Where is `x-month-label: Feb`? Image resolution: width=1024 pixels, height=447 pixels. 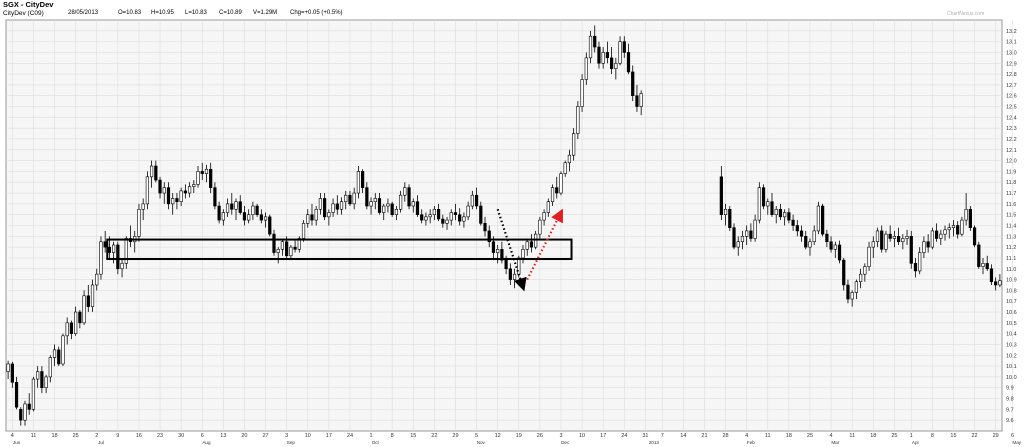 x-month-label: Feb is located at coordinates (751, 442).